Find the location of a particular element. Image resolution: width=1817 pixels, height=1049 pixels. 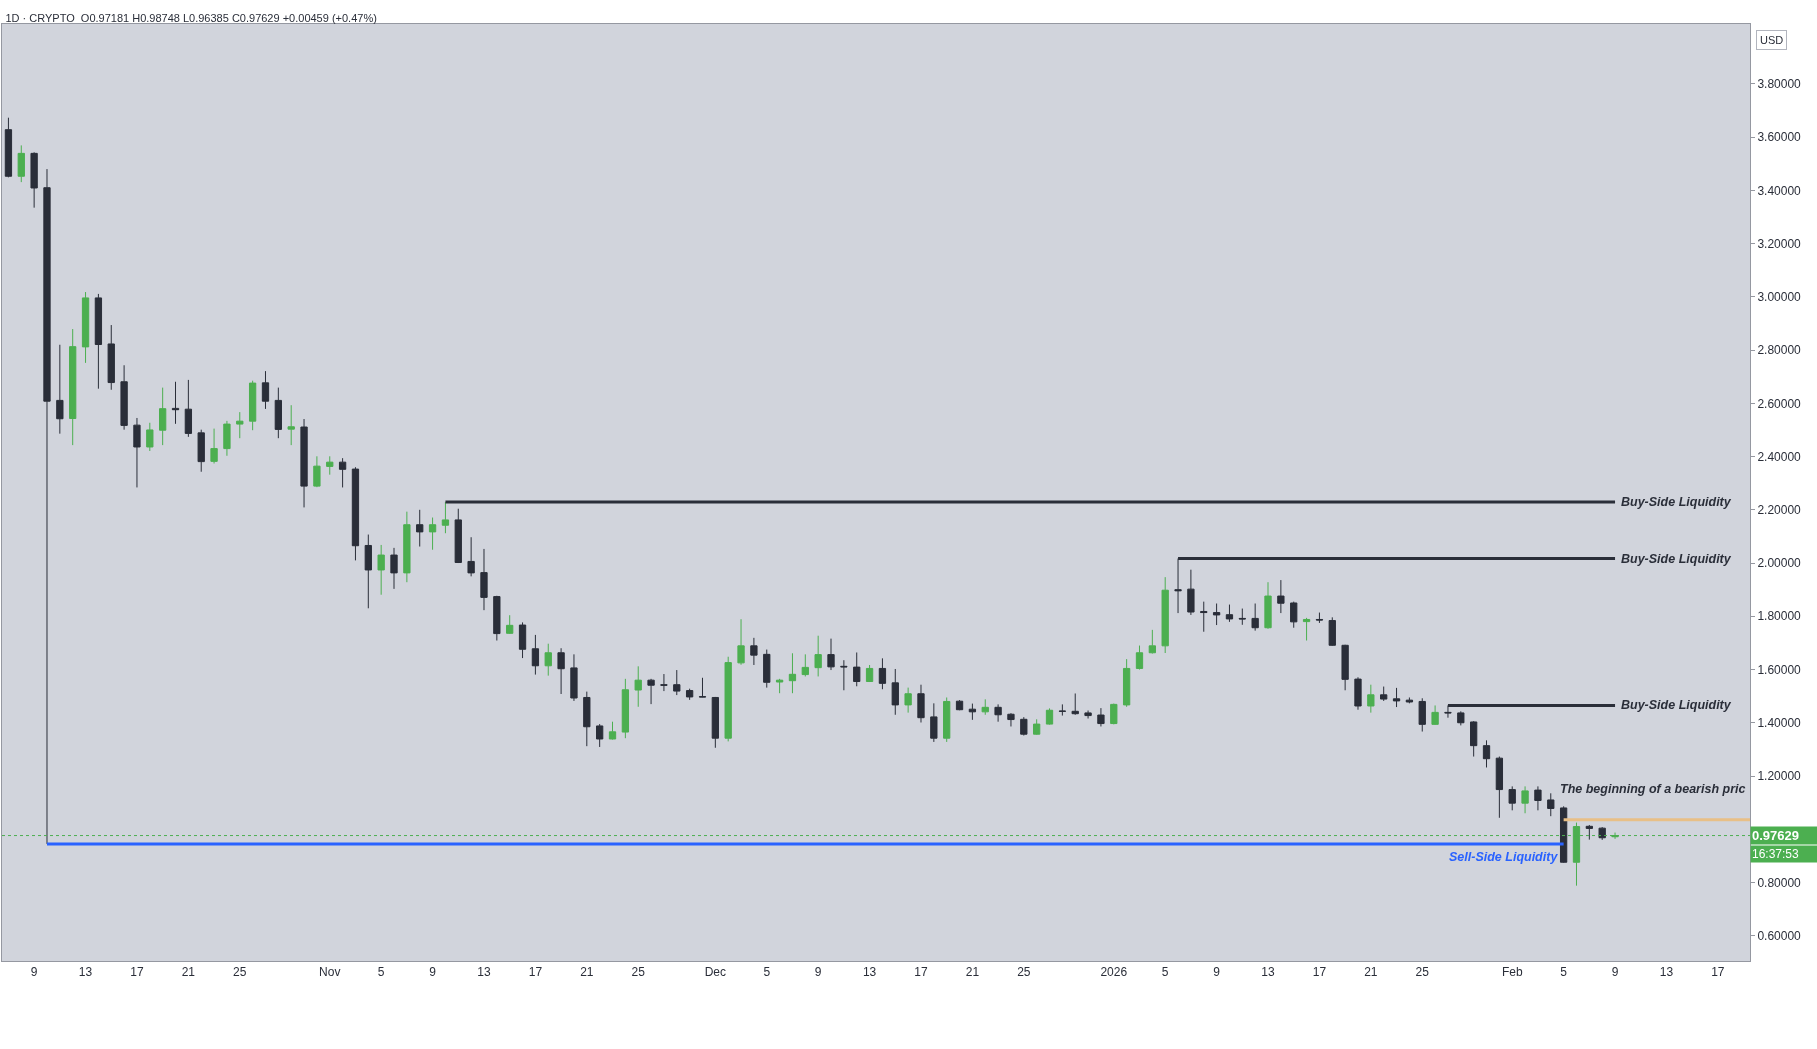

y-tick-label: 1.40000 is located at coordinates (1779, 722).